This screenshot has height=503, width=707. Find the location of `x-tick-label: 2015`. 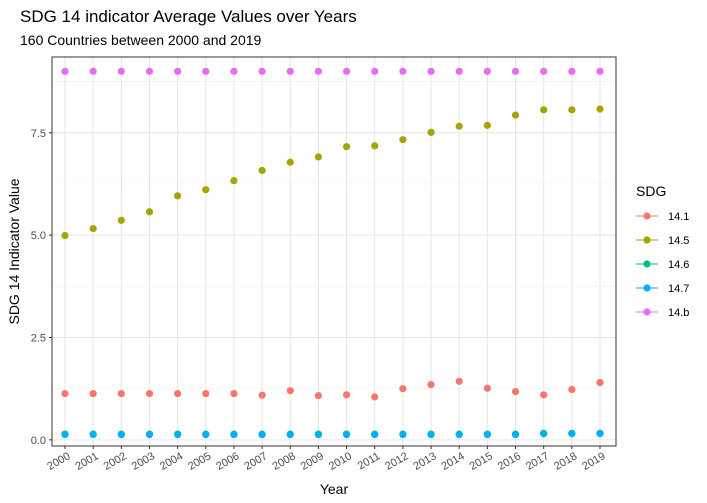

x-tick-label: 2015 is located at coordinates (481, 461).